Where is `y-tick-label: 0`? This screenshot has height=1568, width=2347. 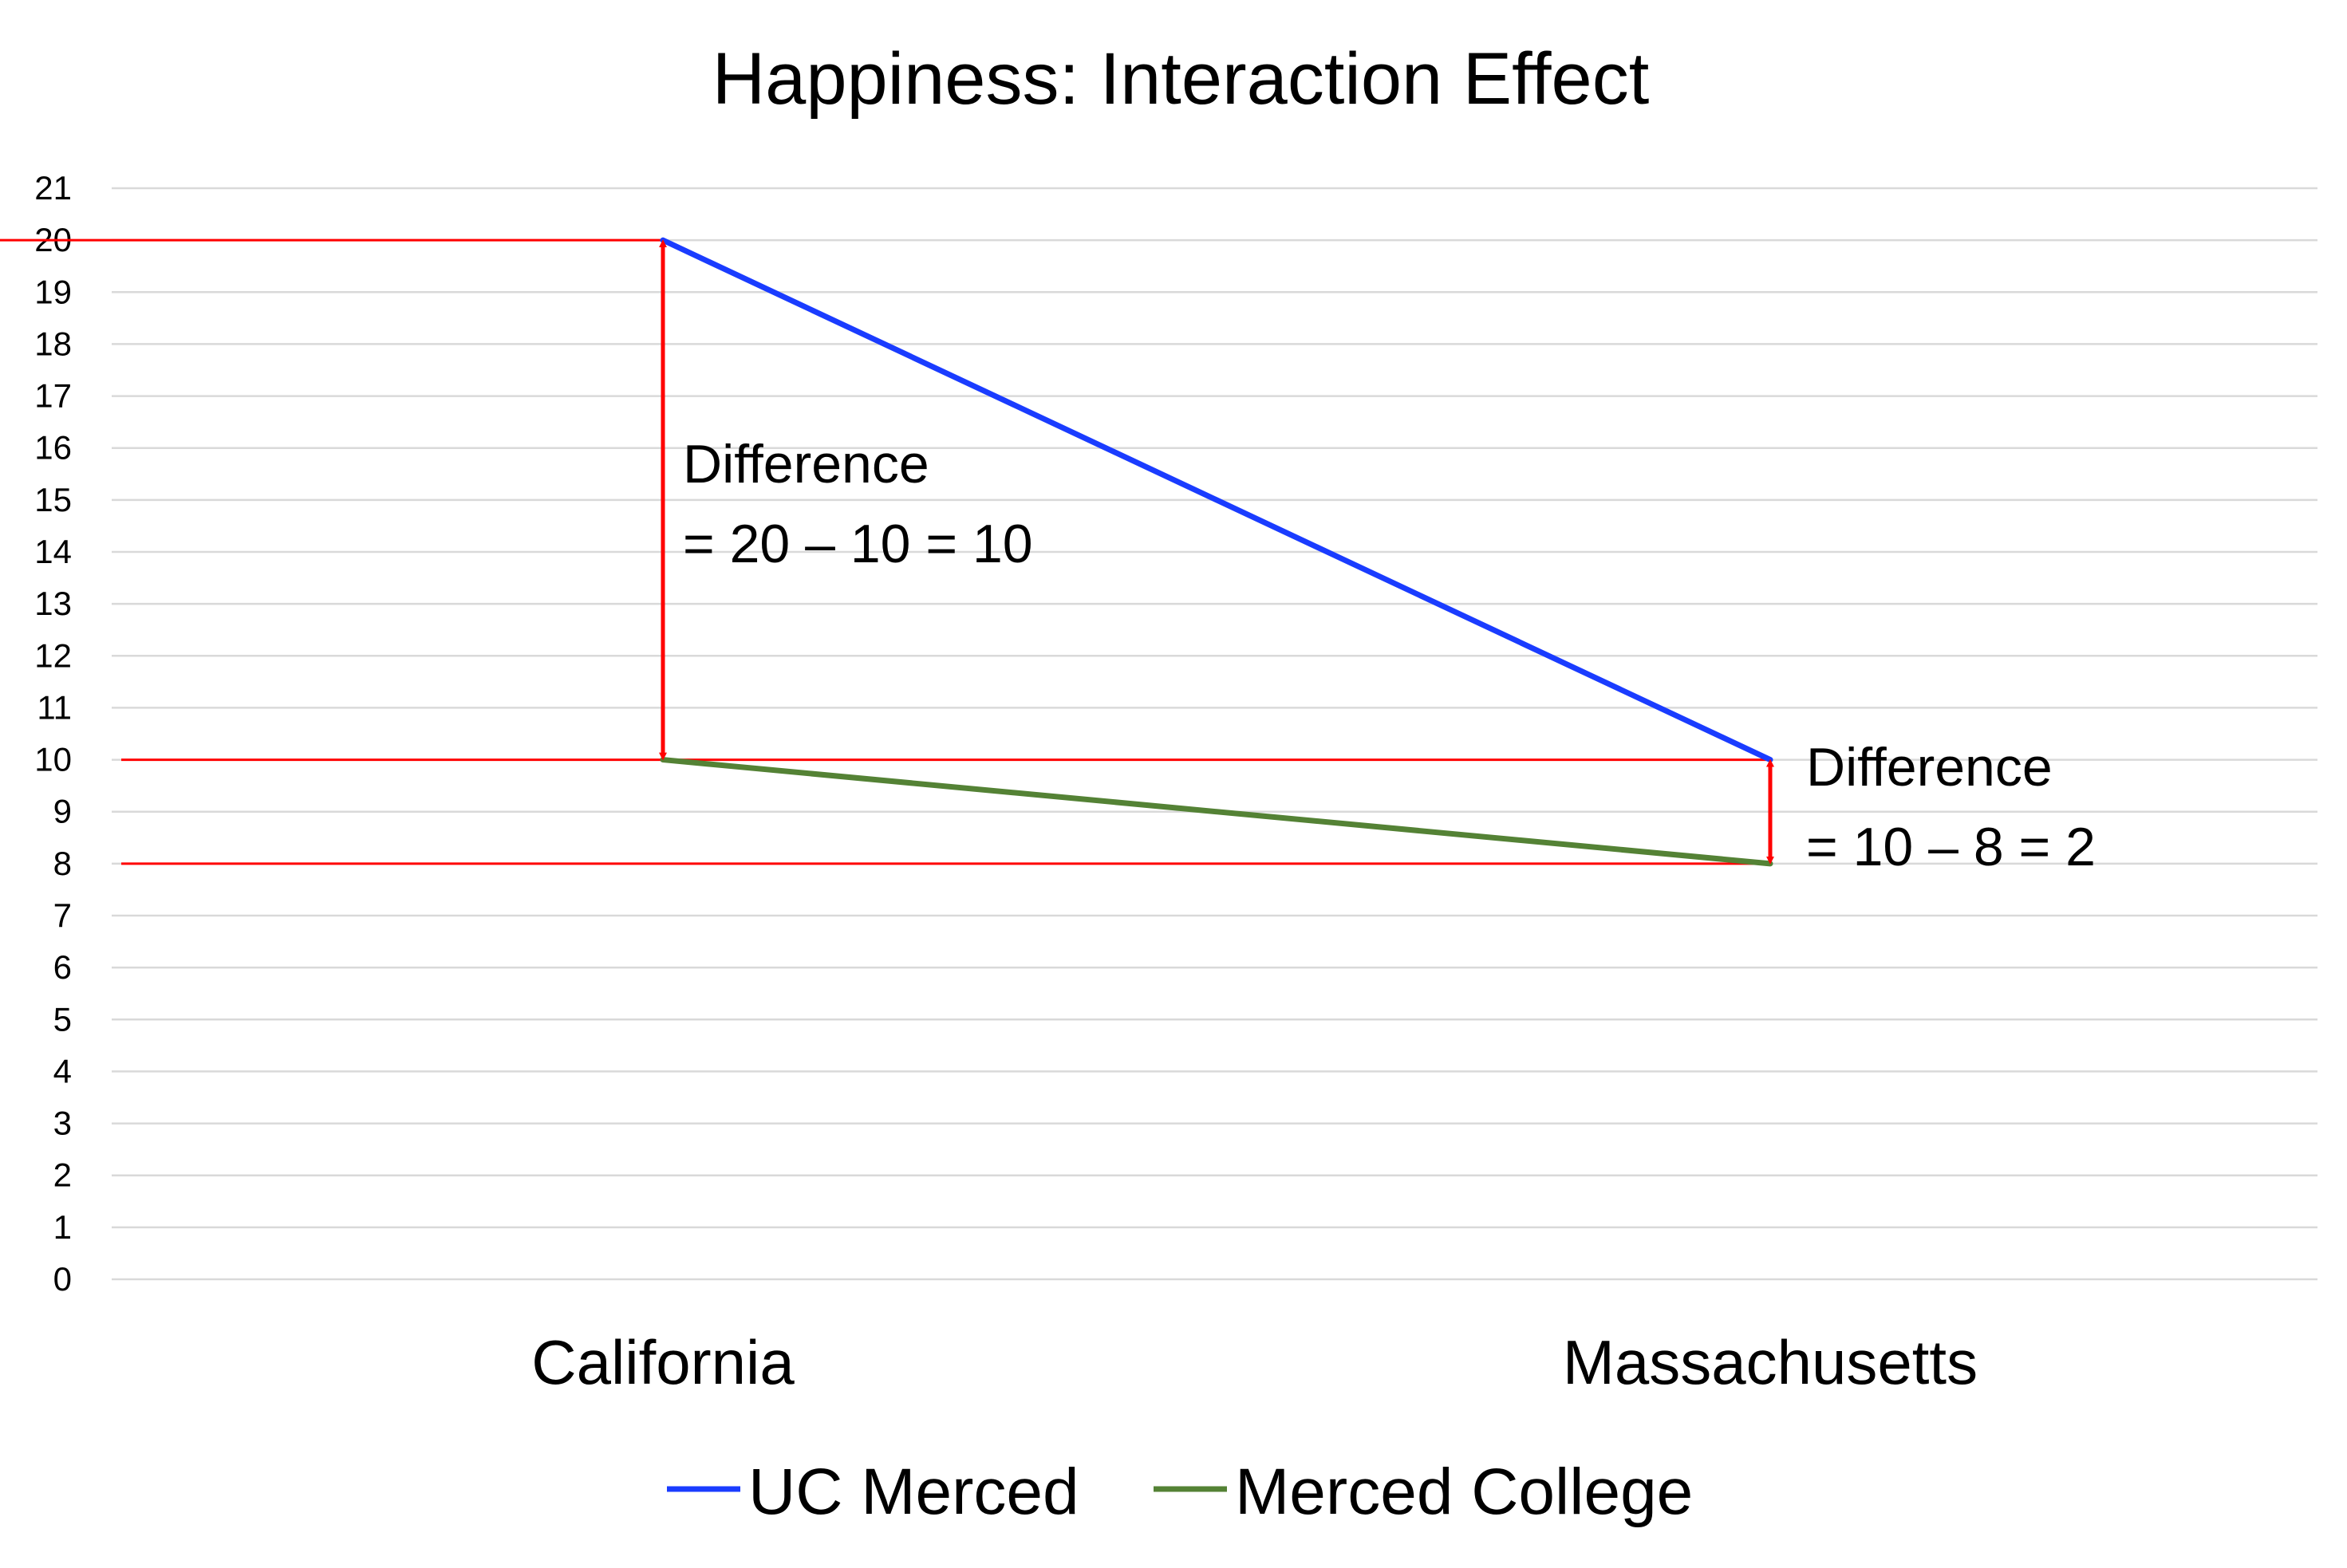
y-tick-label: 0 is located at coordinates (63, 1279).